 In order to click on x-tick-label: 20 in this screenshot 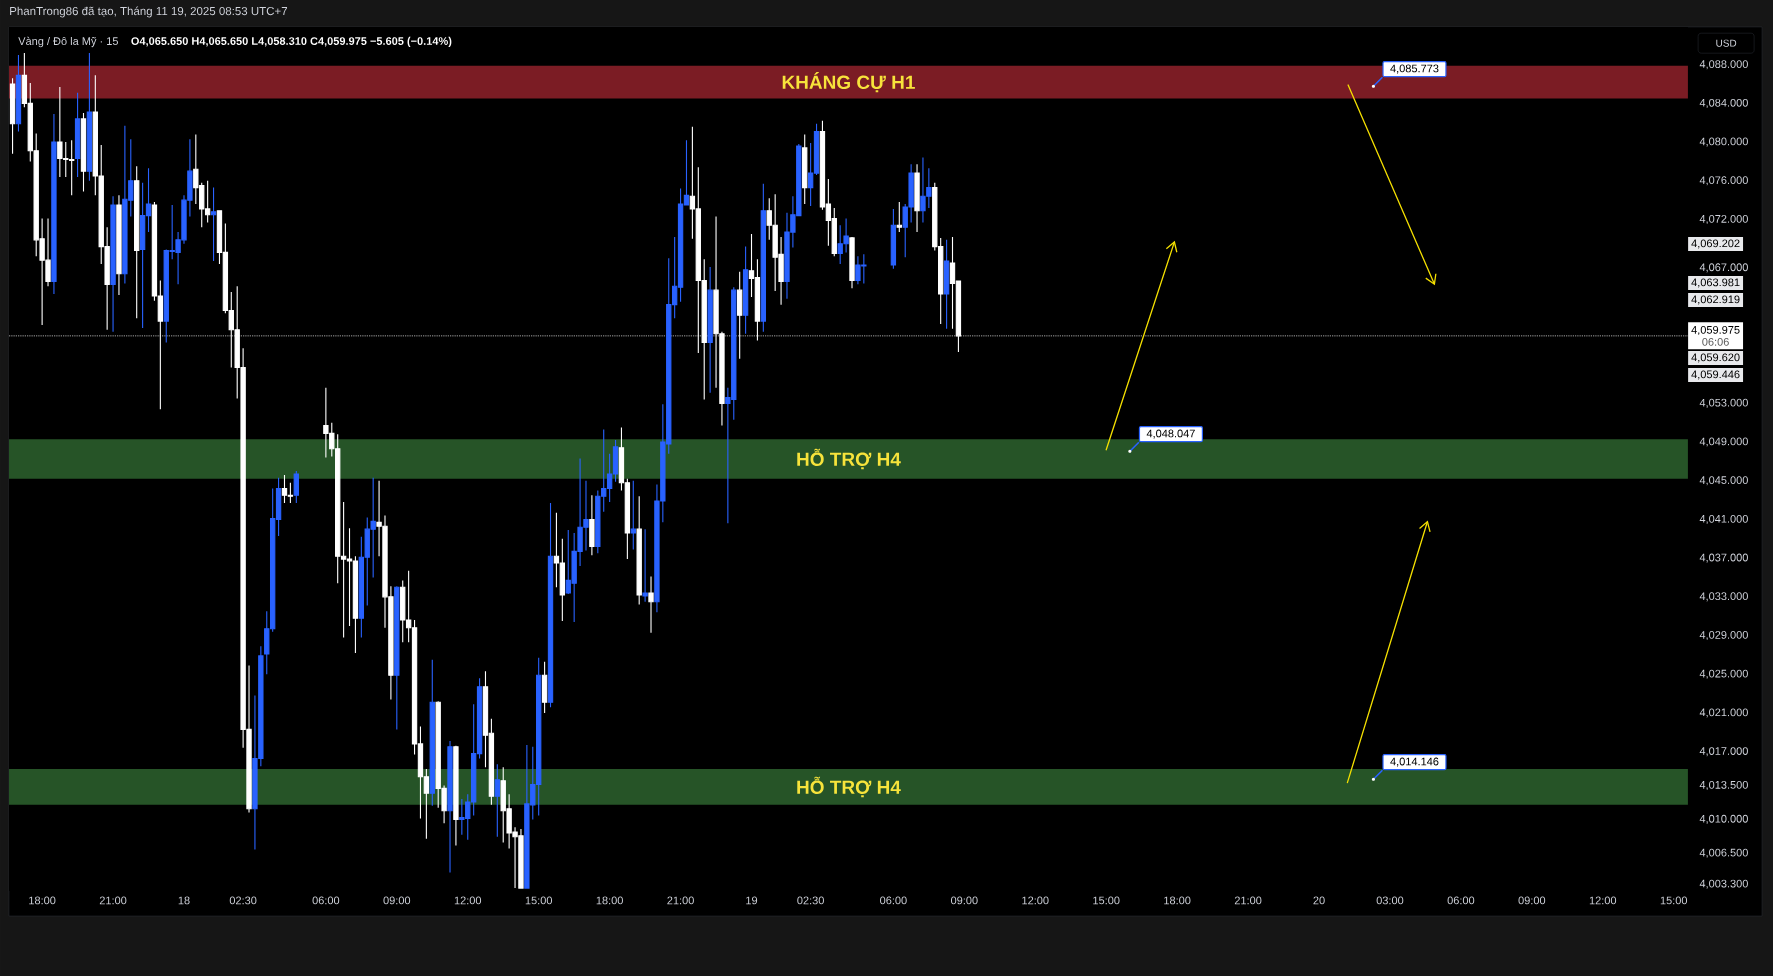, I will do `click(1319, 900)`.